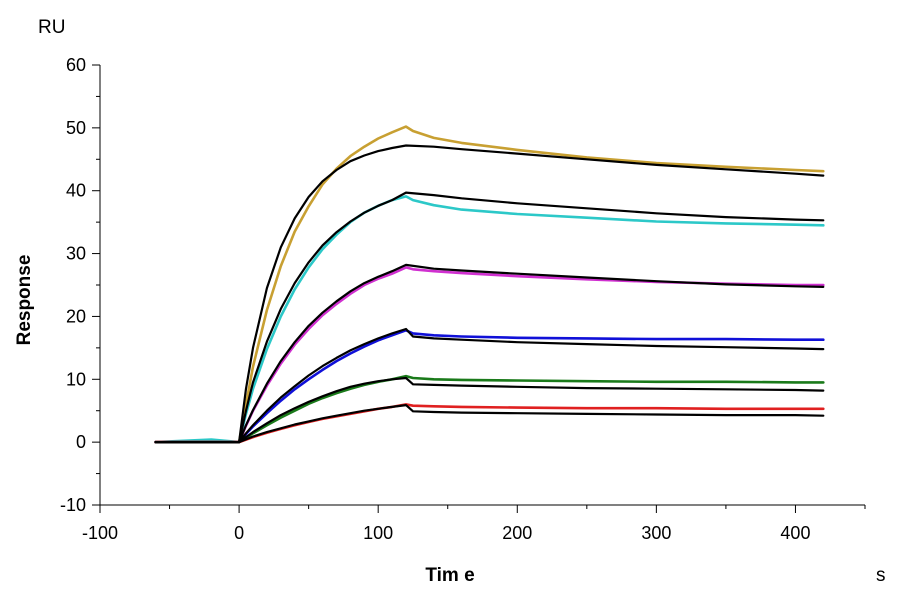 Image resolution: width=900 pixels, height=605 pixels. I want to click on x-axis-title: Tim e, so click(449, 575).